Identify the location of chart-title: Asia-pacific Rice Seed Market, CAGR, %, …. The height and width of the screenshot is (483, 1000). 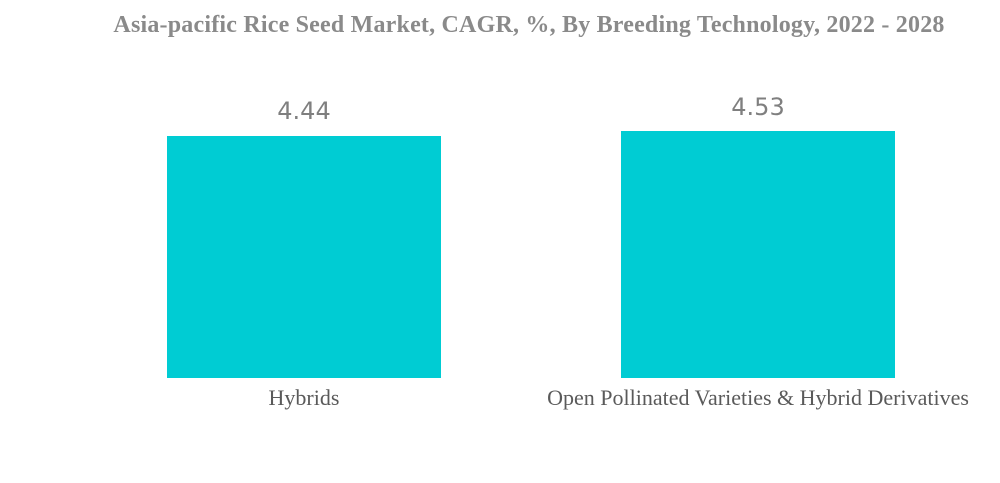
(529, 25).